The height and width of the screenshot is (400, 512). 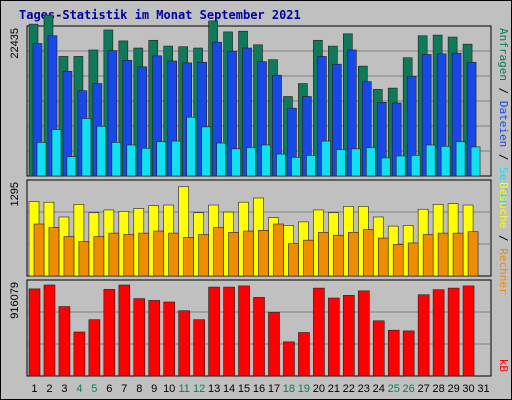 What do you see at coordinates (259, 389) in the screenshot?
I see `x-tick-label-day-16: 16` at bounding box center [259, 389].